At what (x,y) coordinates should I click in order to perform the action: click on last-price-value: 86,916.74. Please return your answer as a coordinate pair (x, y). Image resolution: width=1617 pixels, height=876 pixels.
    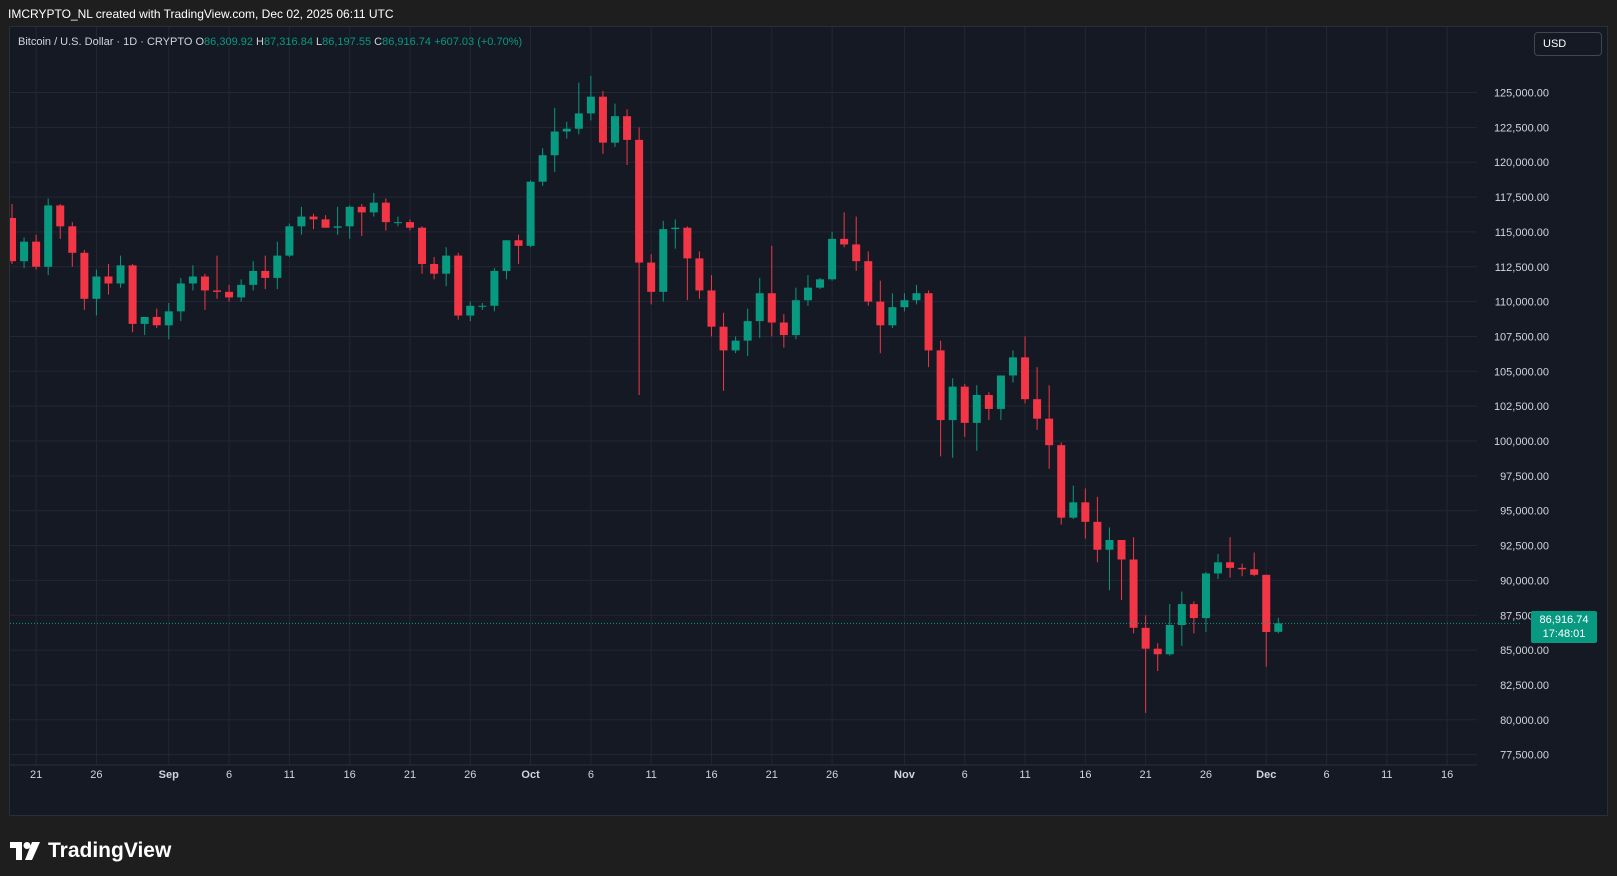
    Looking at the image, I should click on (1564, 620).